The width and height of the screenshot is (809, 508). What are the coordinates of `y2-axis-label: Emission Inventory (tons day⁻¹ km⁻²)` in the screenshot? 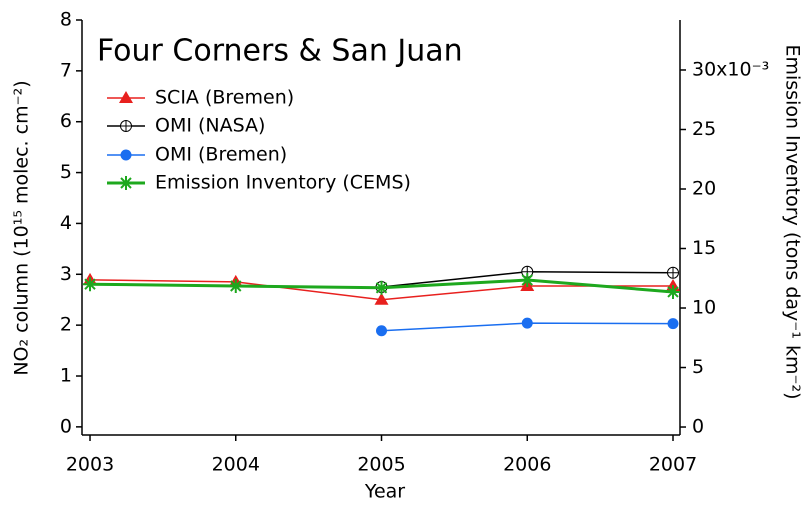 It's located at (793, 221).